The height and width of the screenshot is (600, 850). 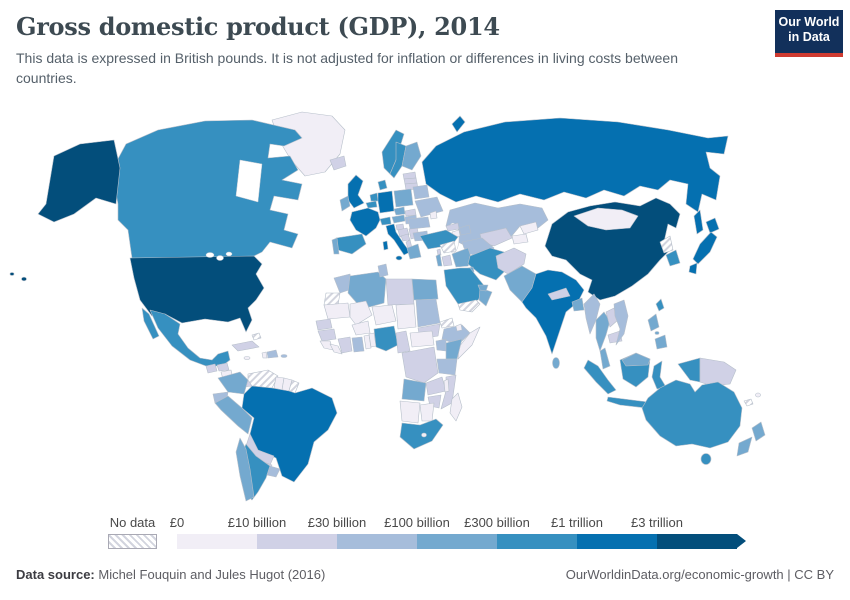 I want to click on country-finland, so click(x=411, y=156).